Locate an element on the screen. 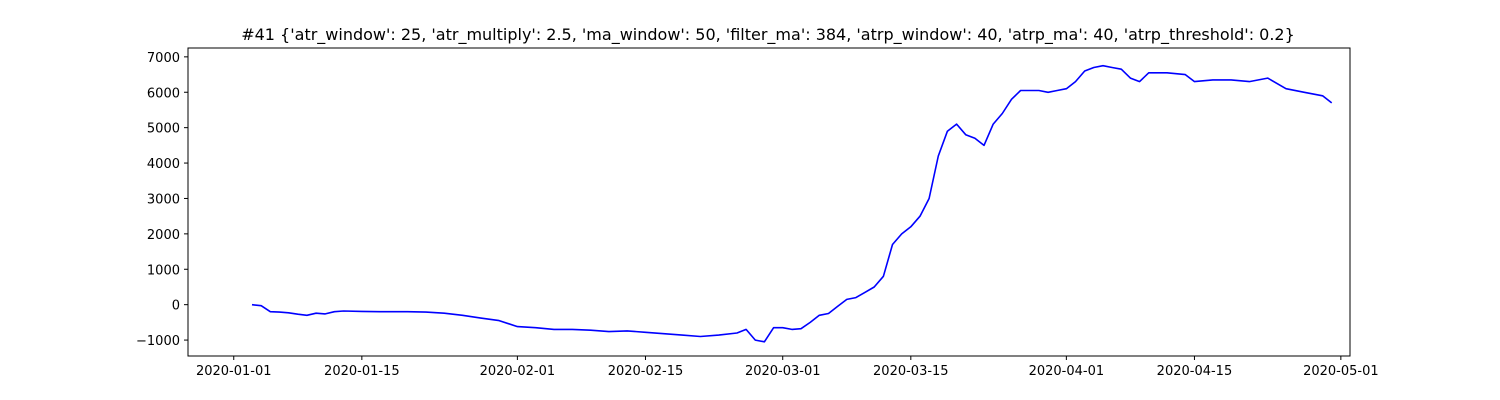  x-tick-label: 2020-03-15 is located at coordinates (911, 371).